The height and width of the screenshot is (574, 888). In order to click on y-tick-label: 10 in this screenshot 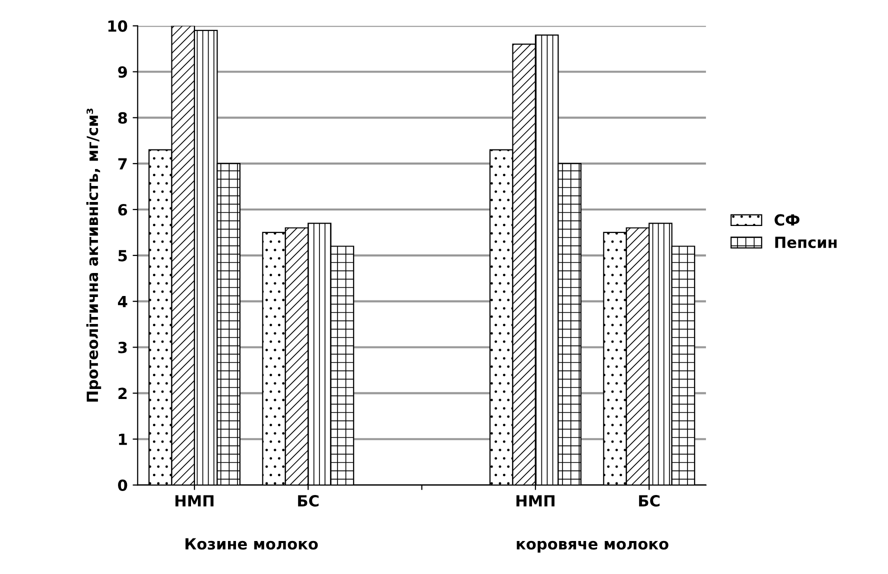, I will do `click(118, 26)`.